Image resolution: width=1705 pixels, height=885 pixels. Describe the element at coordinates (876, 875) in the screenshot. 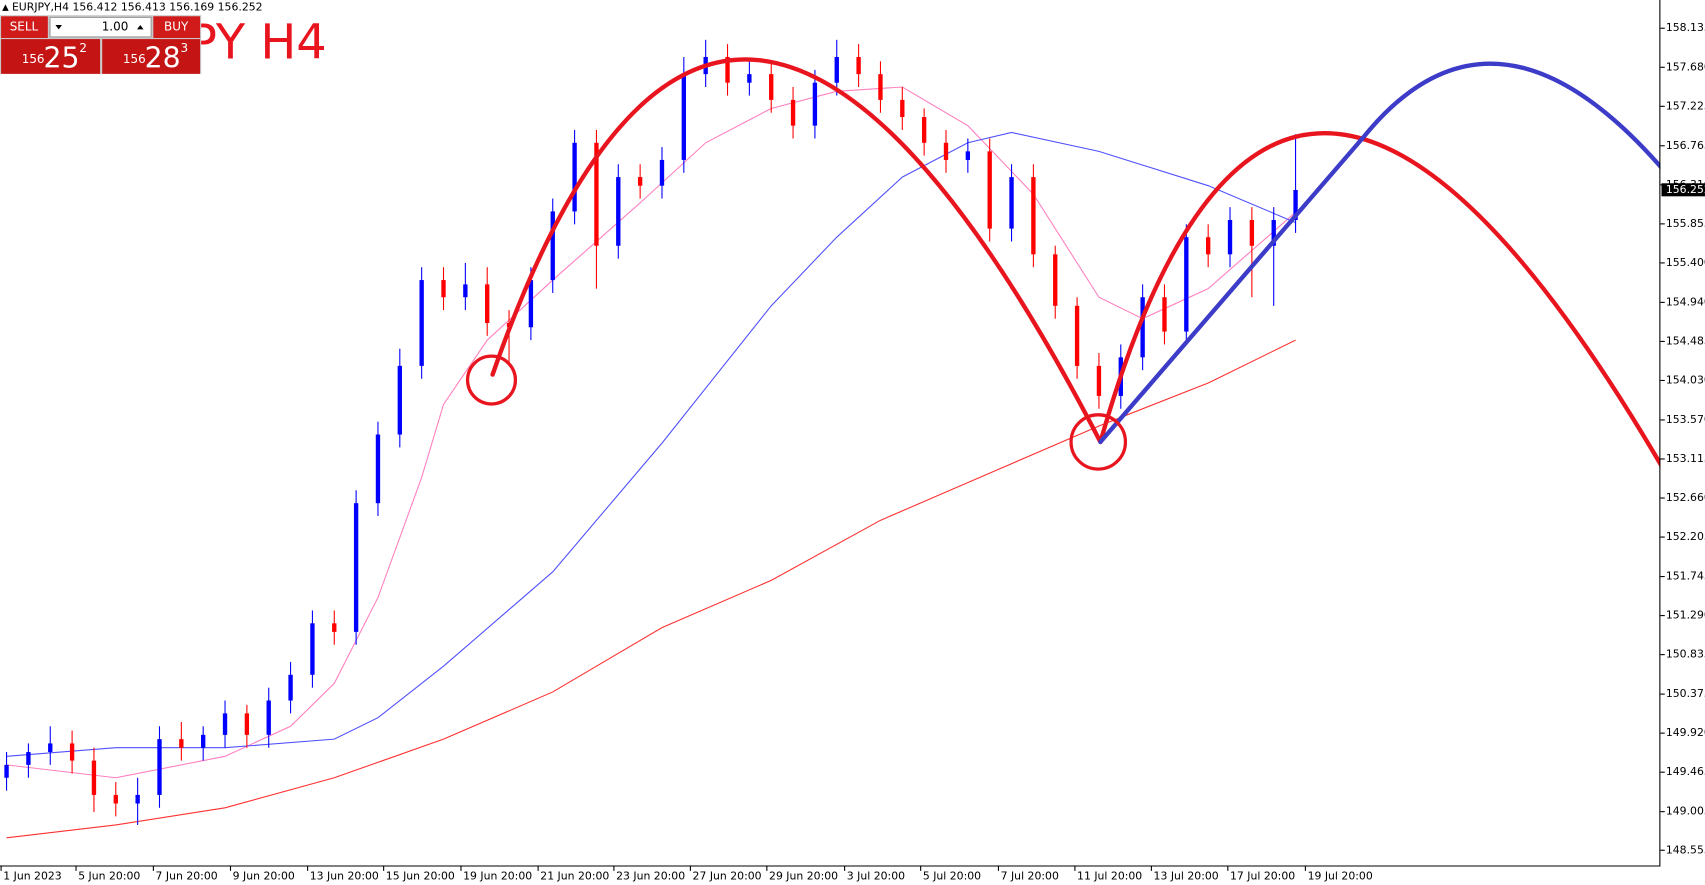

I see `x-tick-label: 3 Jul 20:00` at that location.